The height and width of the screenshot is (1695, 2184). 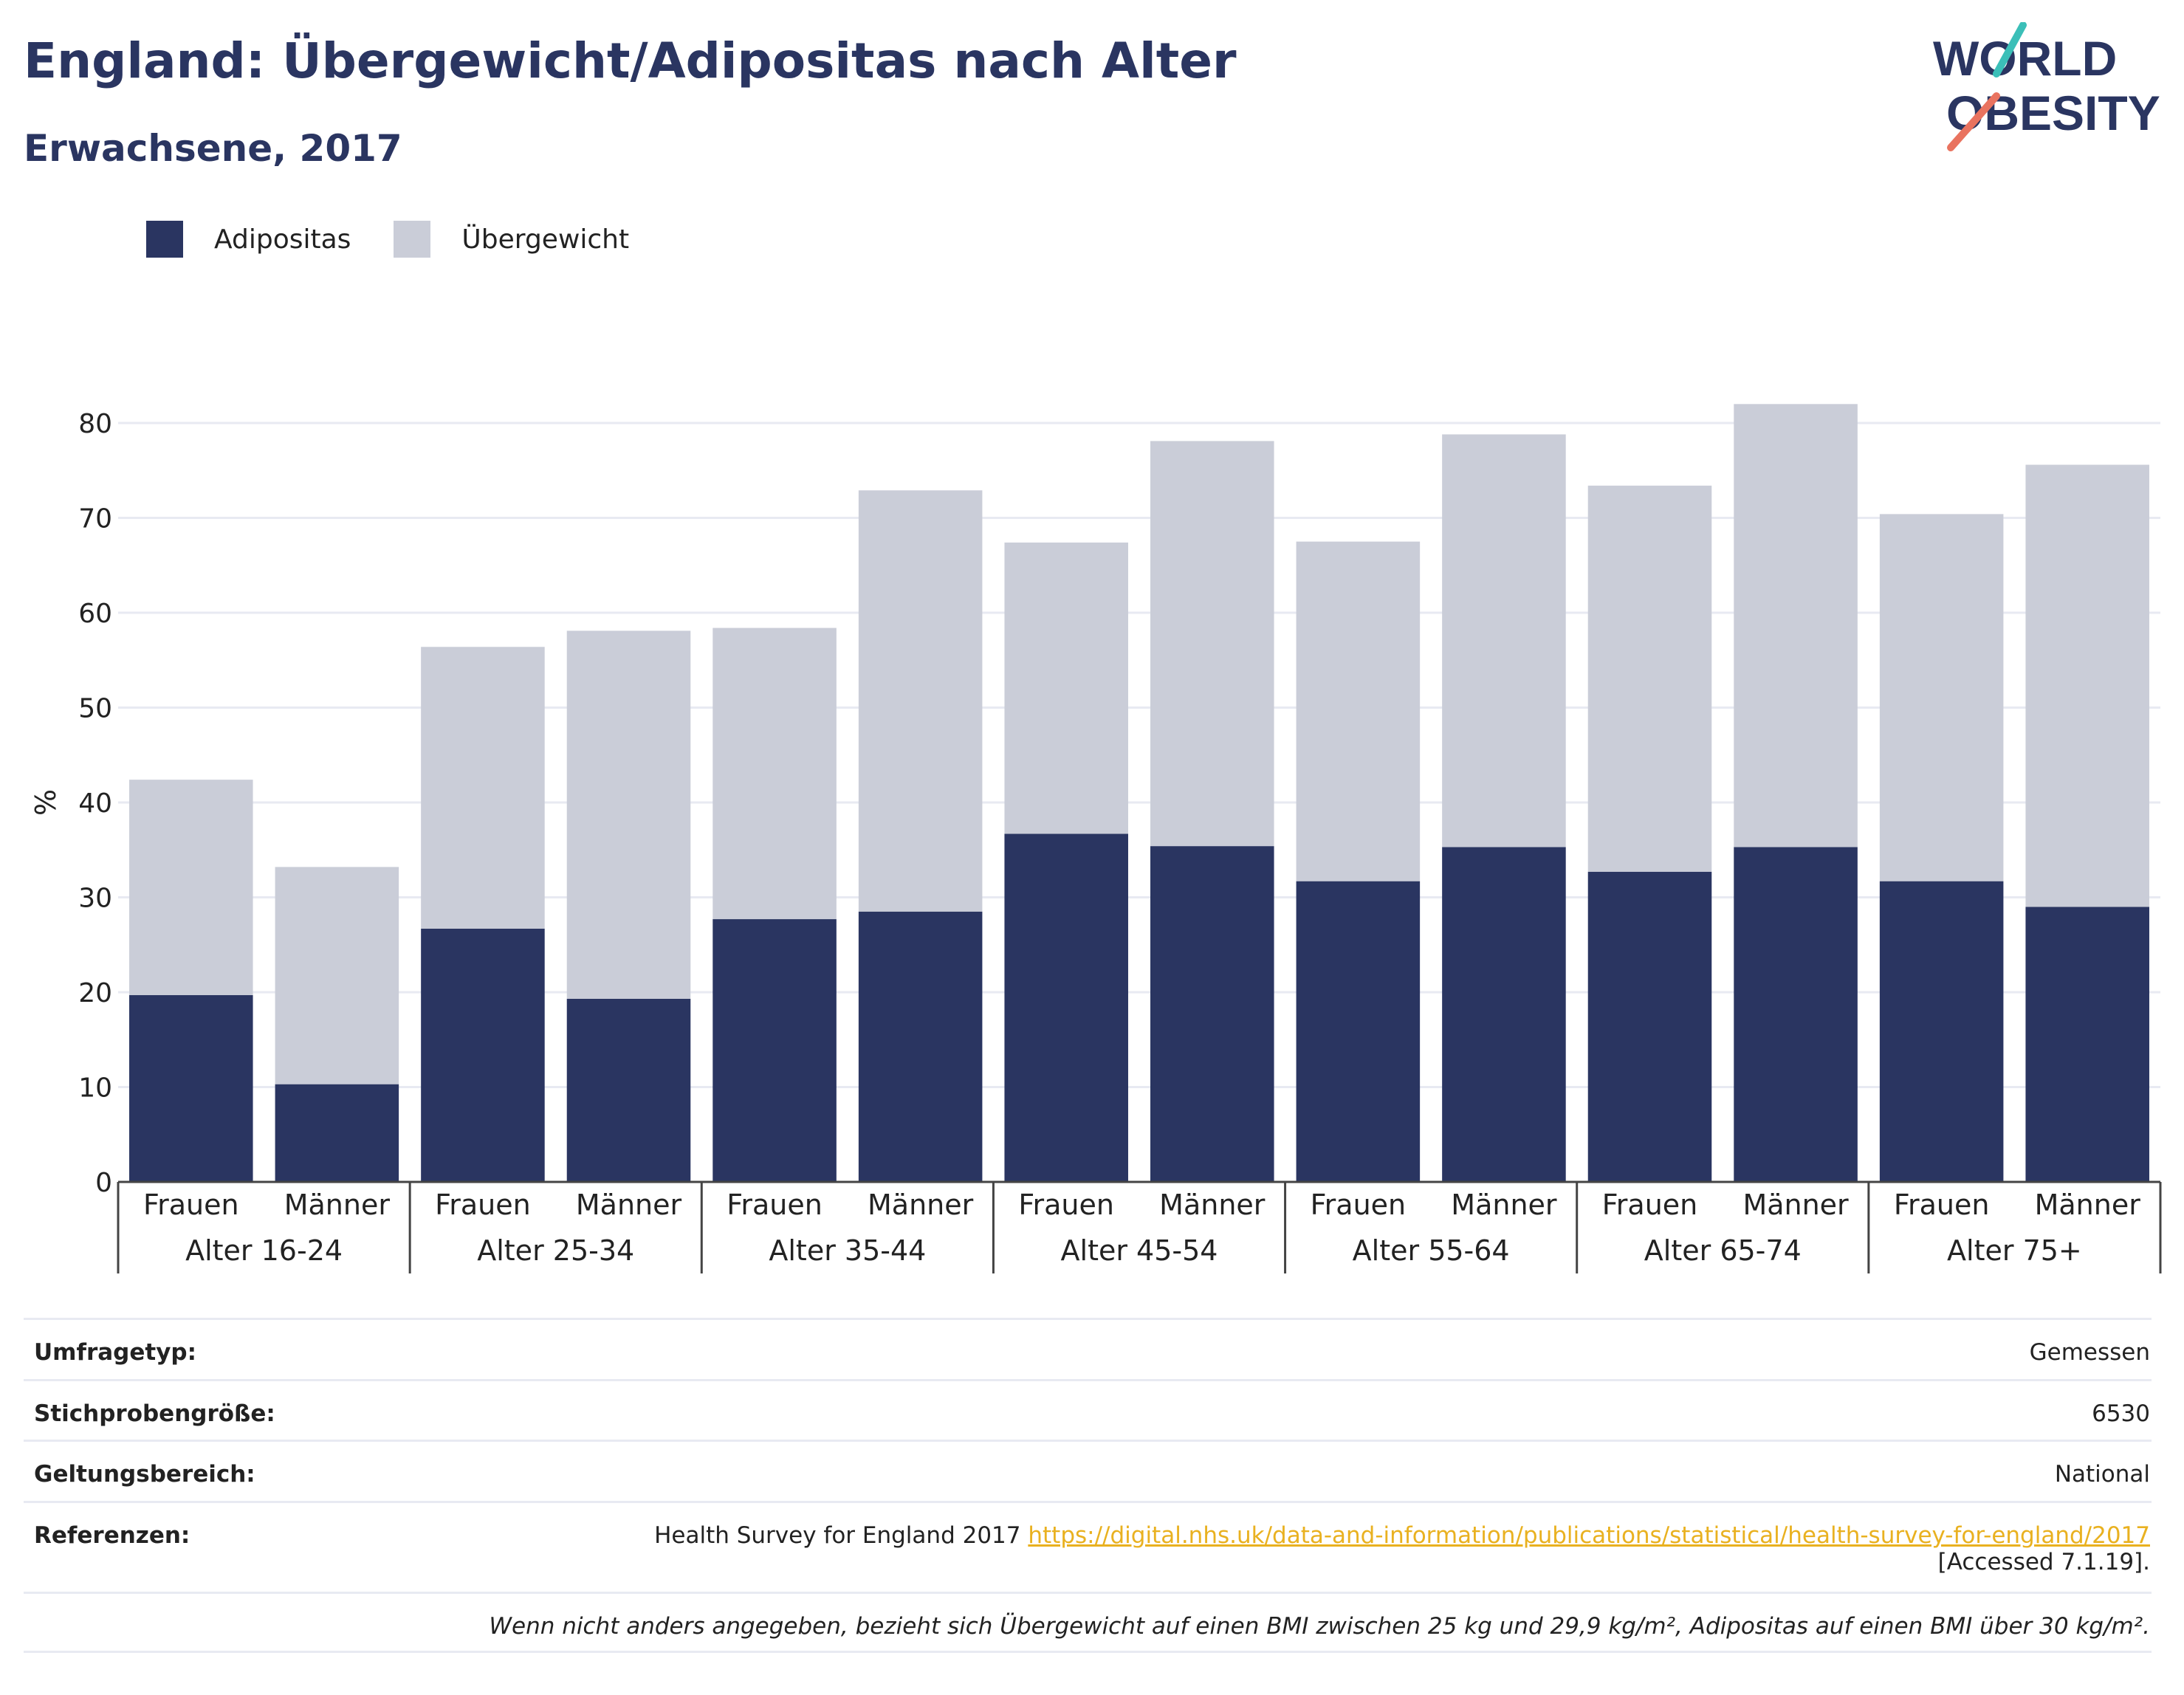 What do you see at coordinates (103, 1183) in the screenshot?
I see `y-tick-label: 0` at bounding box center [103, 1183].